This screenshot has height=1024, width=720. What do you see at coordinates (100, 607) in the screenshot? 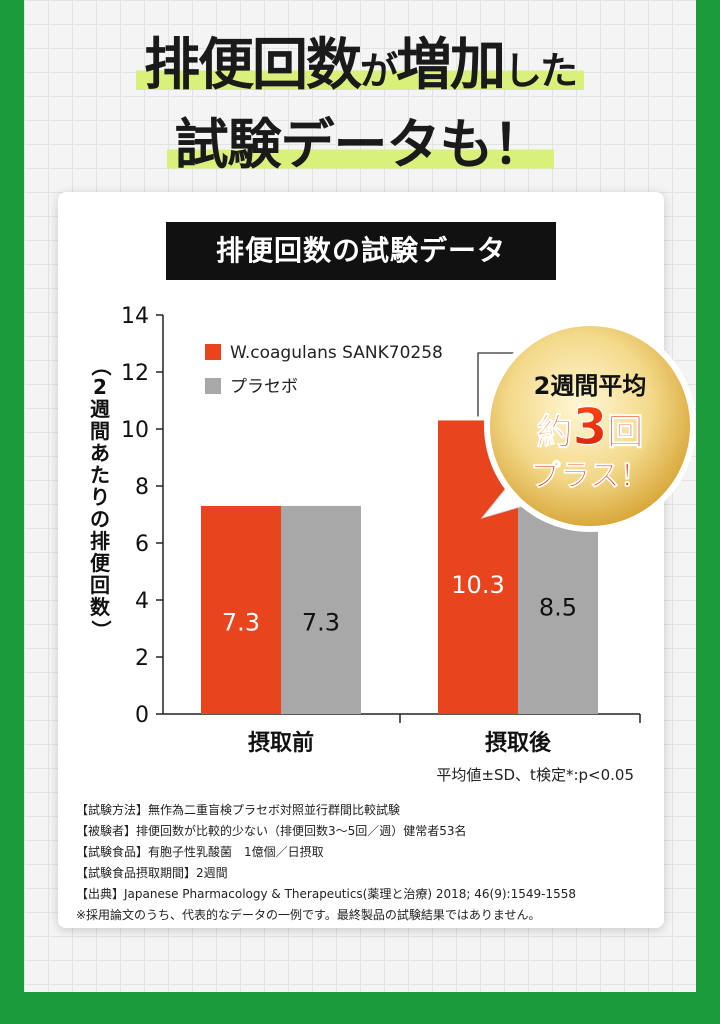
I see `y-axis-label-char: 数` at bounding box center [100, 607].